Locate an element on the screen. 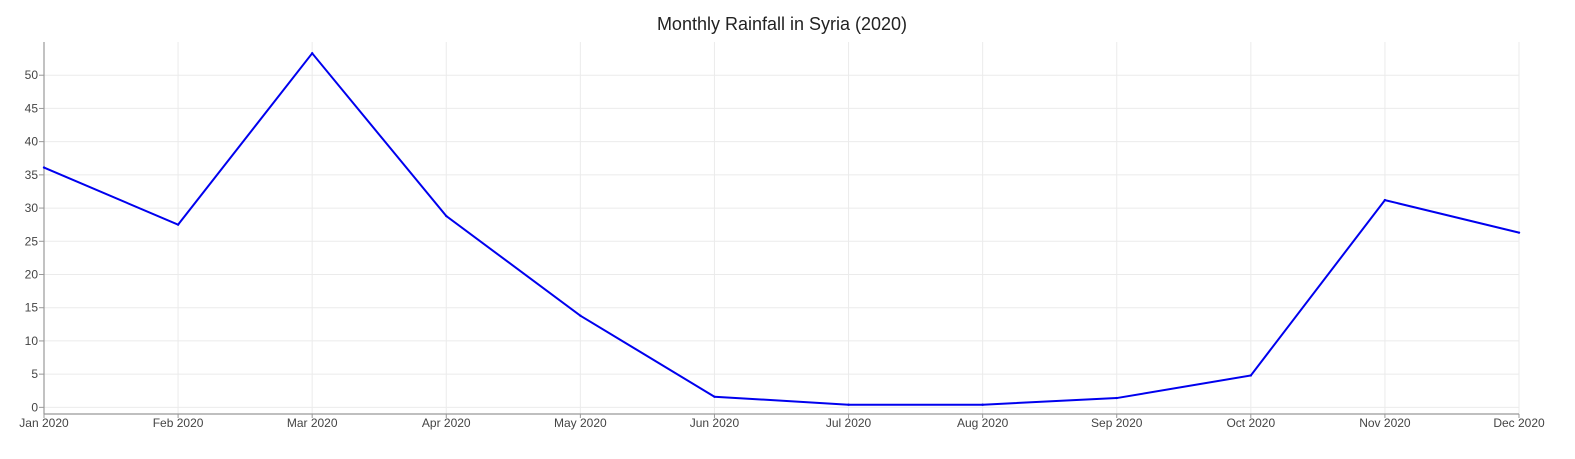 This screenshot has height=459, width=1575. x-tick-label: Aug 2020 is located at coordinates (983, 423).